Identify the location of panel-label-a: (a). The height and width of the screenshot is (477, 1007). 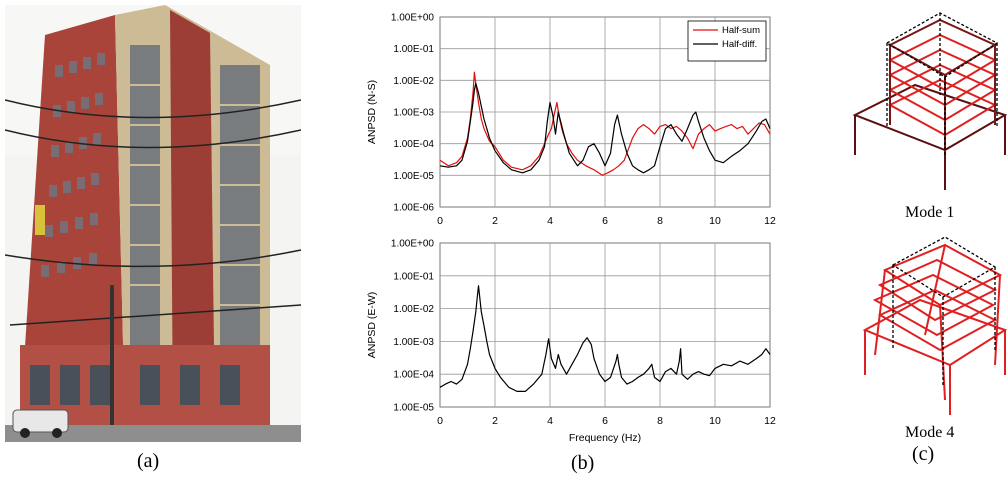
(148, 461).